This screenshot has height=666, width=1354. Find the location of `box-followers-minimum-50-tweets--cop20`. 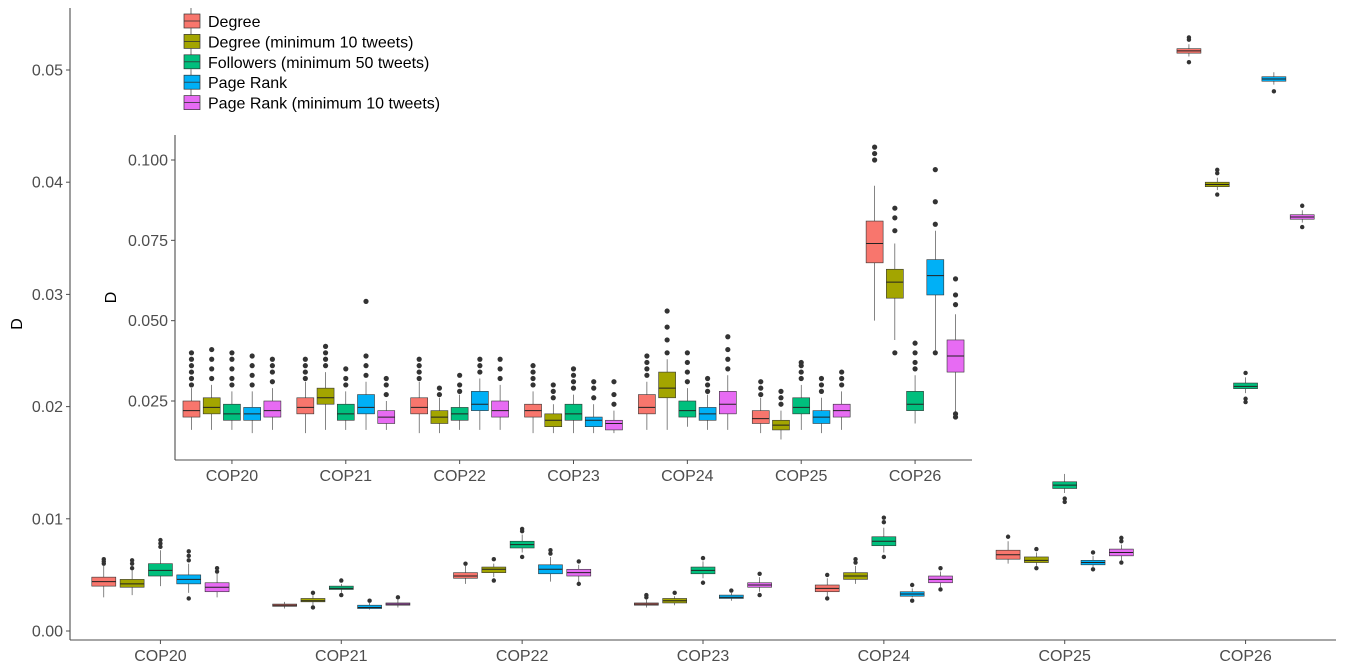

box-followers-minimum-50-tweets--cop20 is located at coordinates (232, 390).